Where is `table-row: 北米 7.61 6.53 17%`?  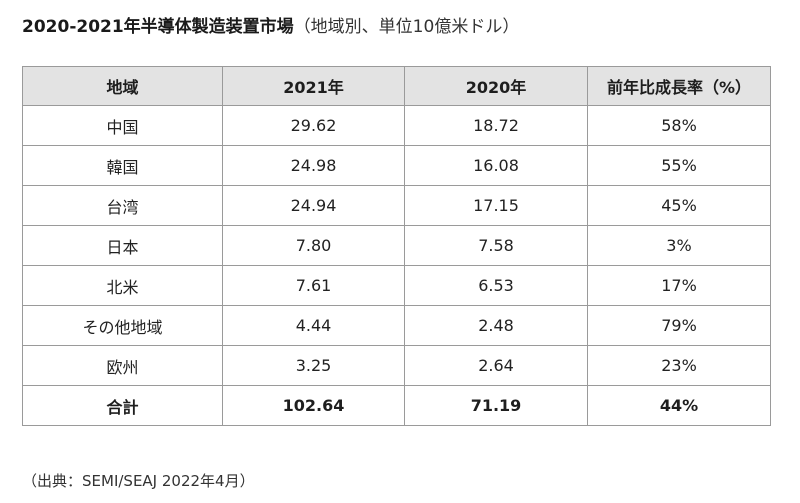
table-row: 北米 7.61 6.53 17% is located at coordinates (396, 285).